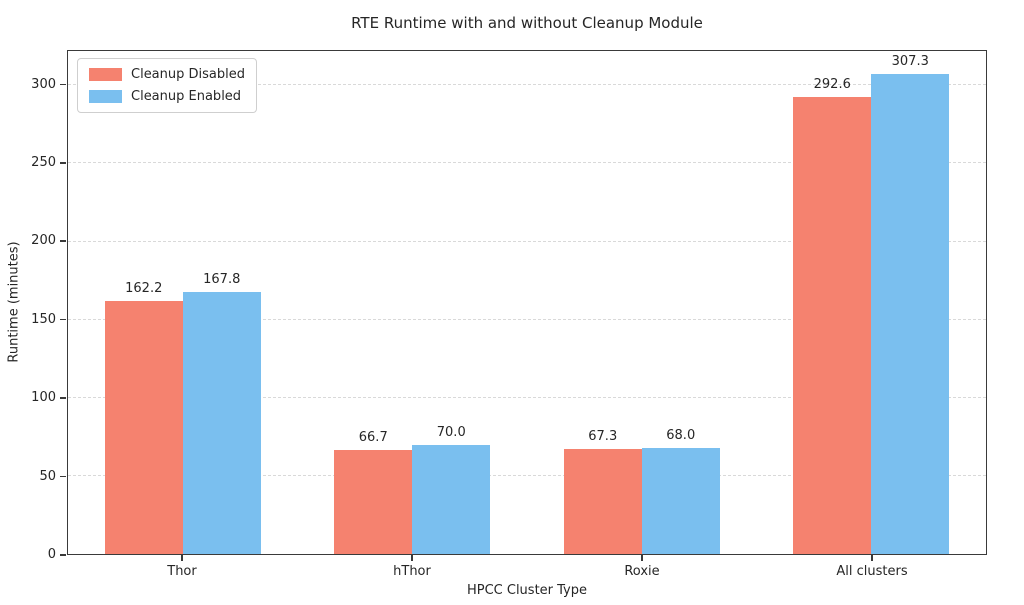 The height and width of the screenshot is (605, 1024). Describe the element at coordinates (144, 288) in the screenshot. I see `bar-value-label: 162.2` at that location.